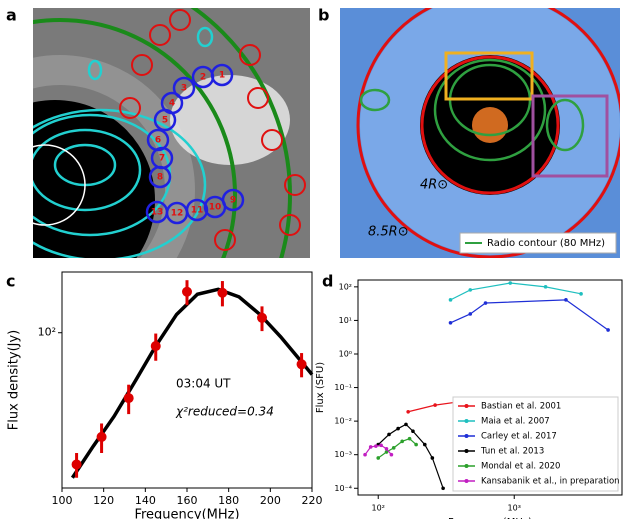 Image resolution: width=627 pixels, height=523 pixels. Describe the element at coordinates (10, 281) in the screenshot. I see `panel-label: c` at that location.